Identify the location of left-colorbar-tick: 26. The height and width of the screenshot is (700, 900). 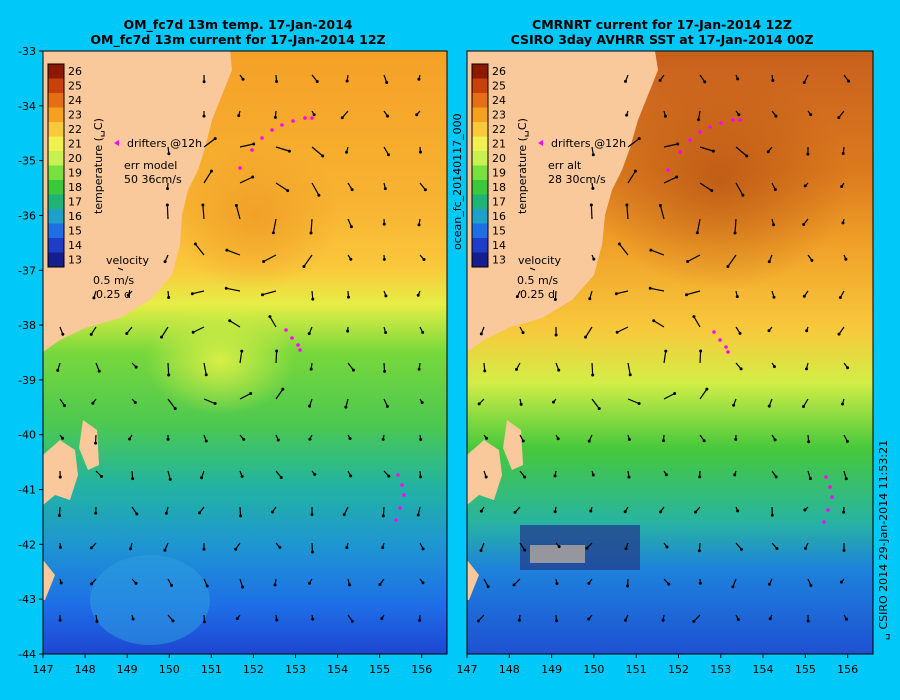
(75, 71).